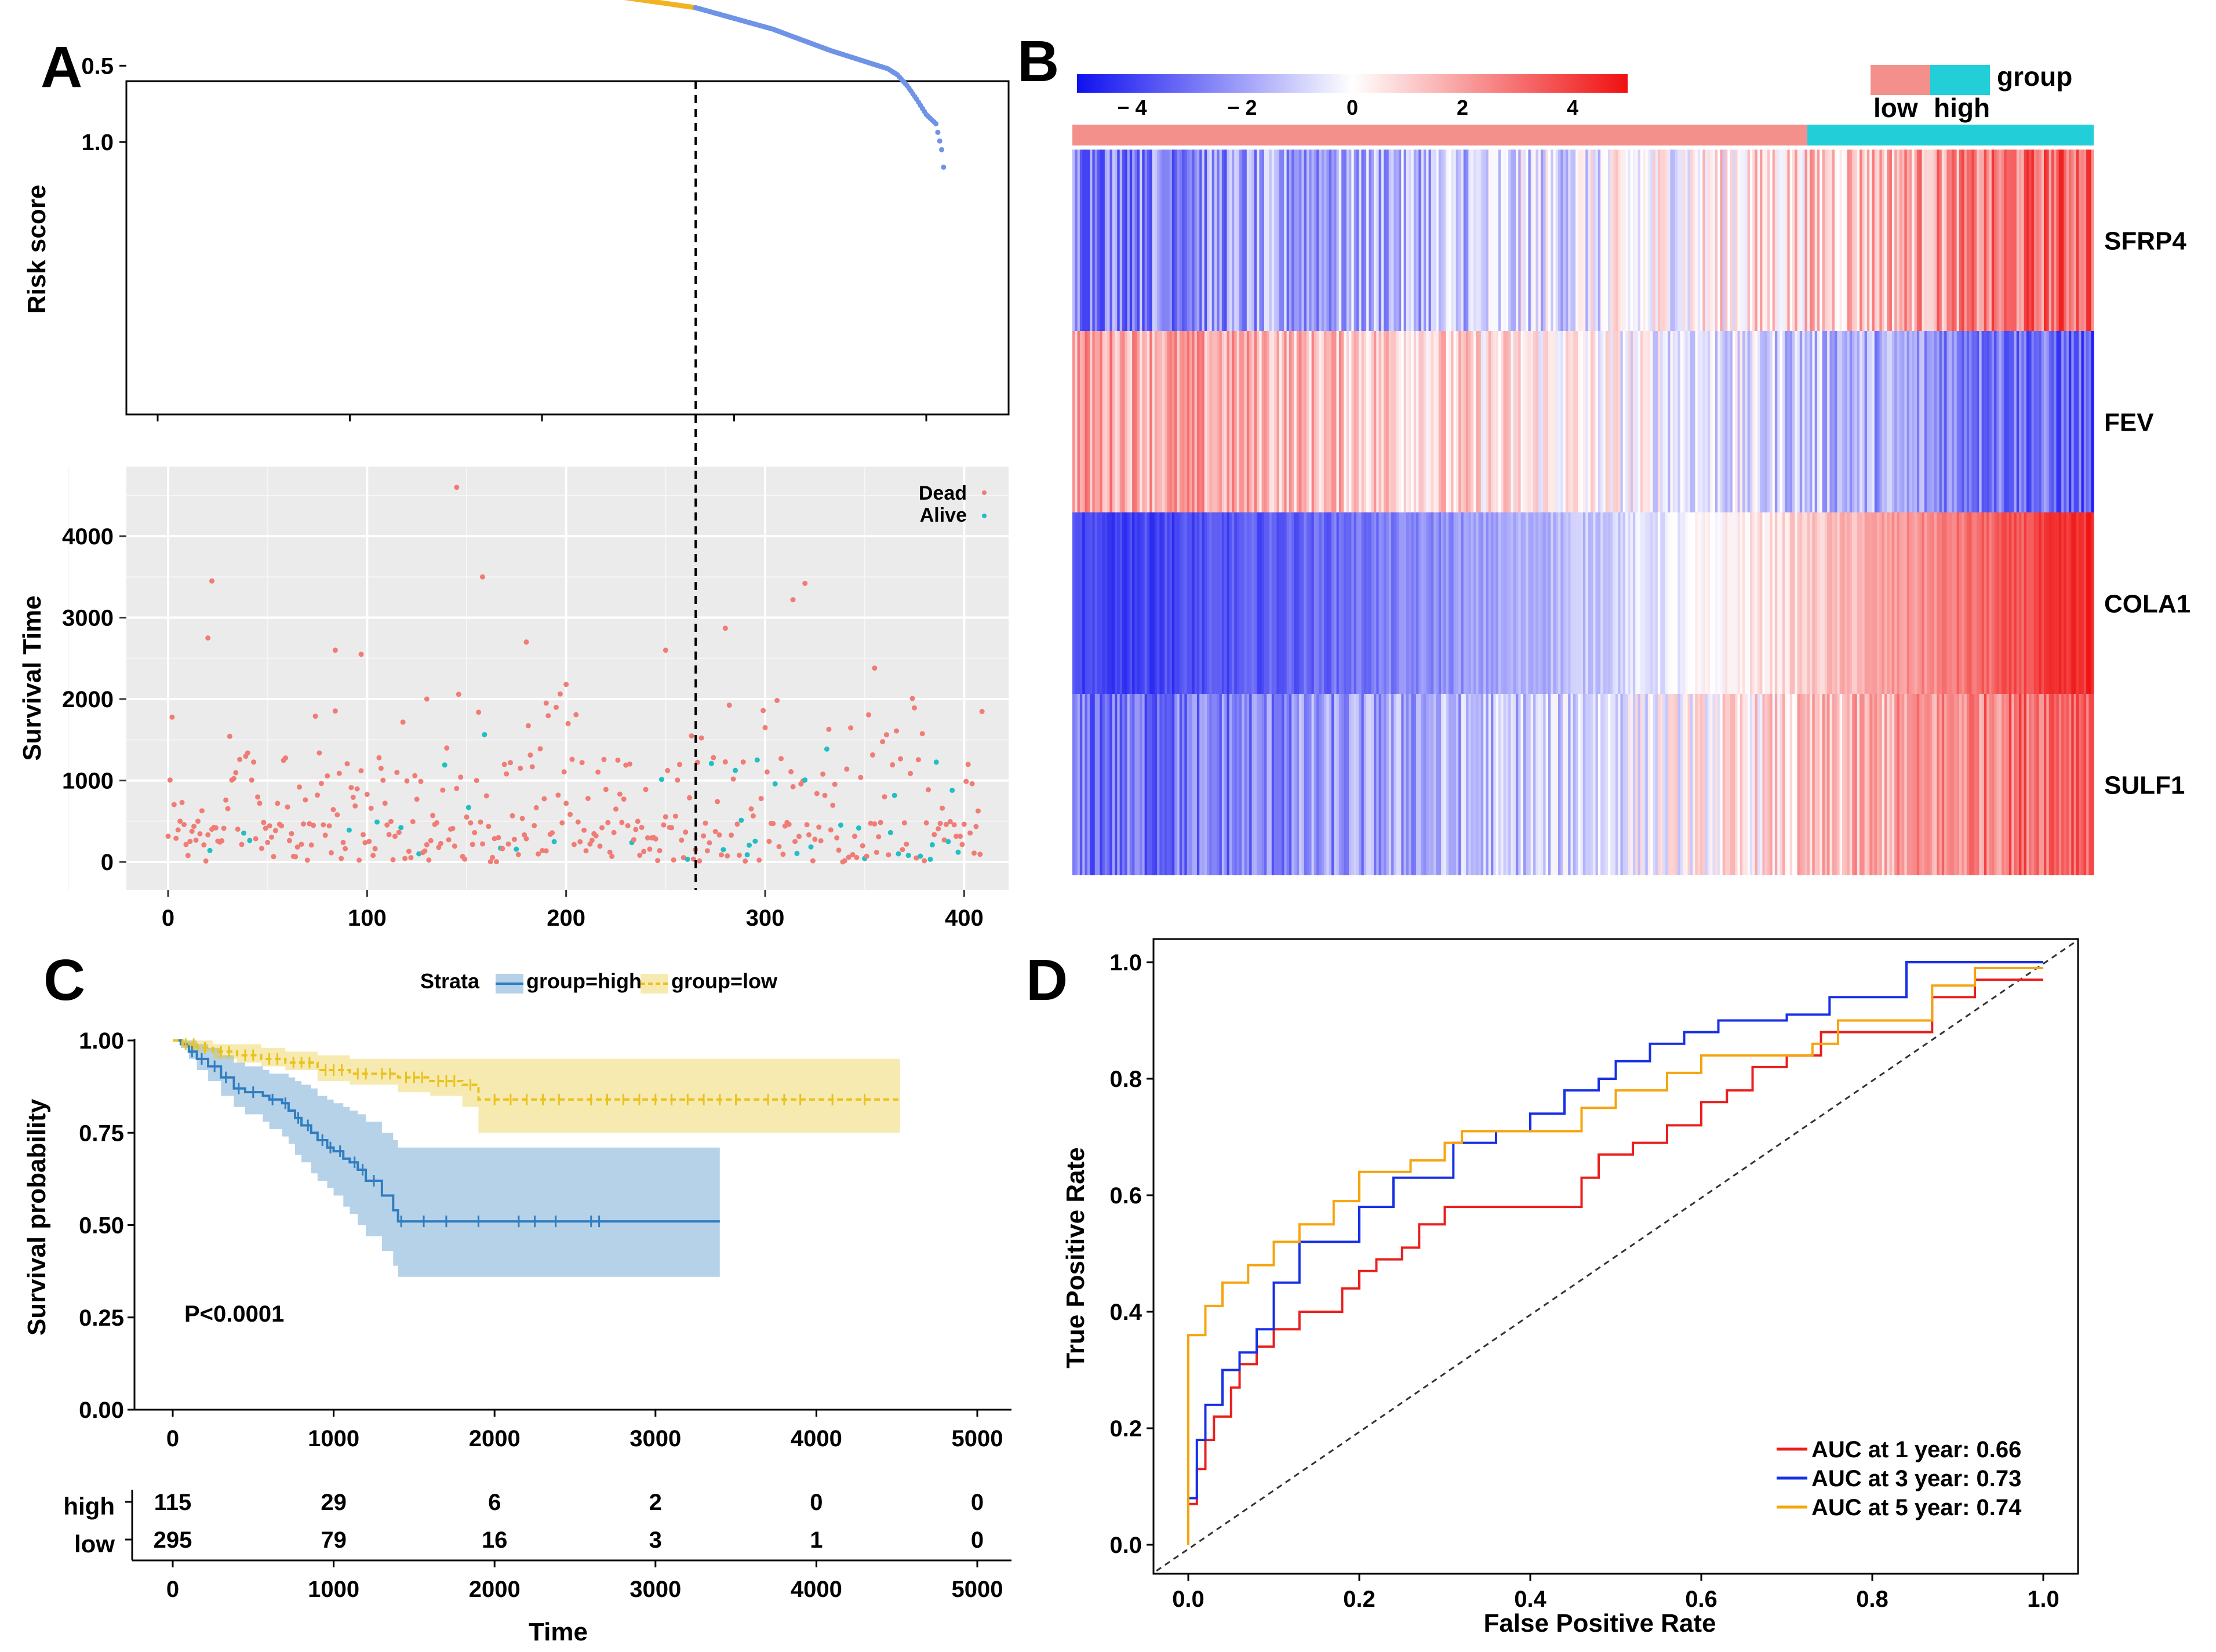 The width and height of the screenshot is (2216, 1652). Describe the element at coordinates (495, 1589) in the screenshot. I see `risk-table-xtick-label: 2000` at that location.